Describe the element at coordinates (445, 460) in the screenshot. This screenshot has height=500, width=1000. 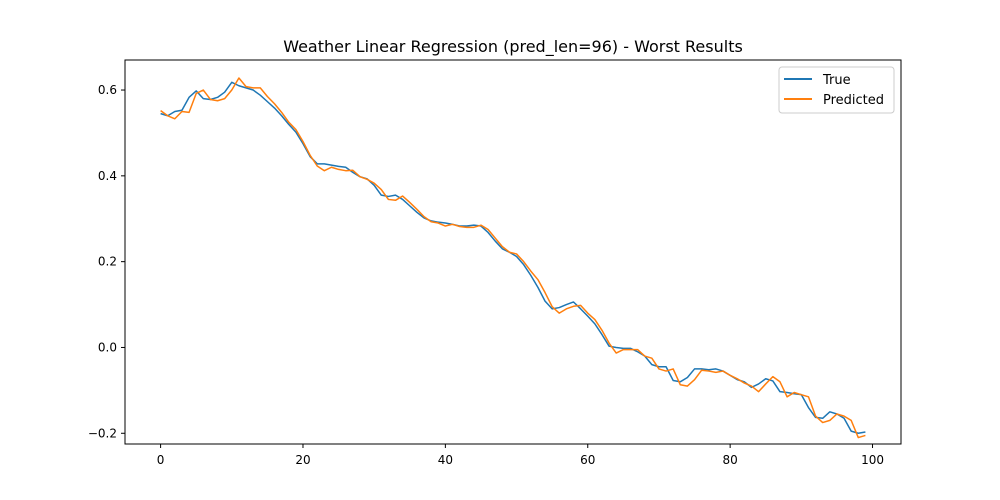
I see `x-tick-label: 40` at that location.